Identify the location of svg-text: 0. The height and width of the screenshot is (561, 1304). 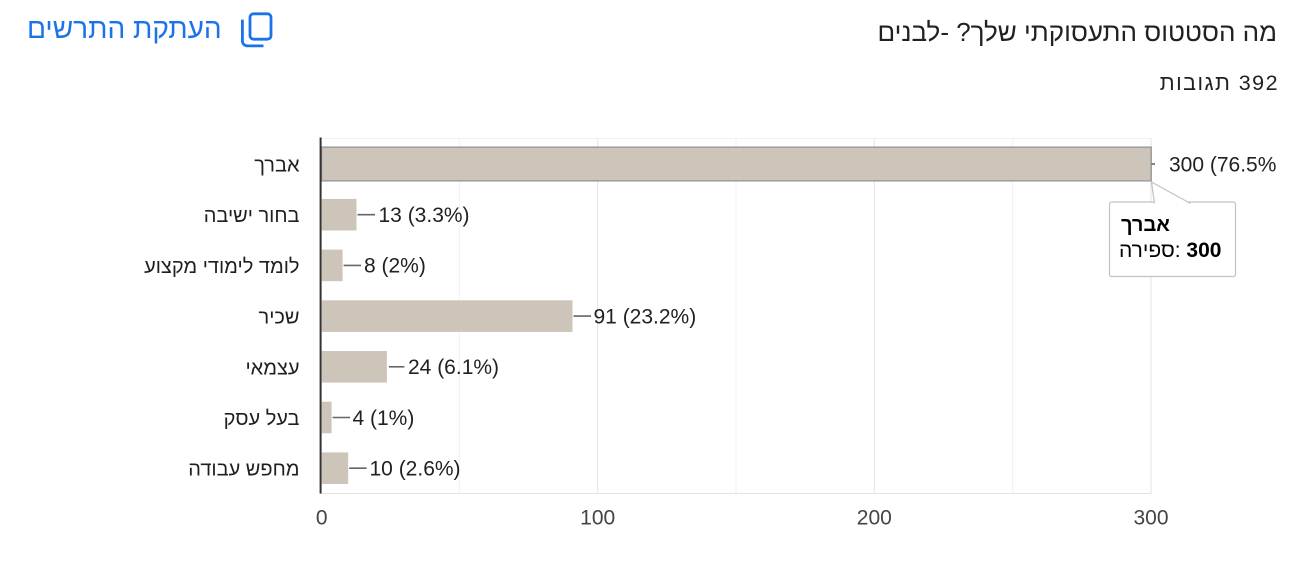
(322, 518).